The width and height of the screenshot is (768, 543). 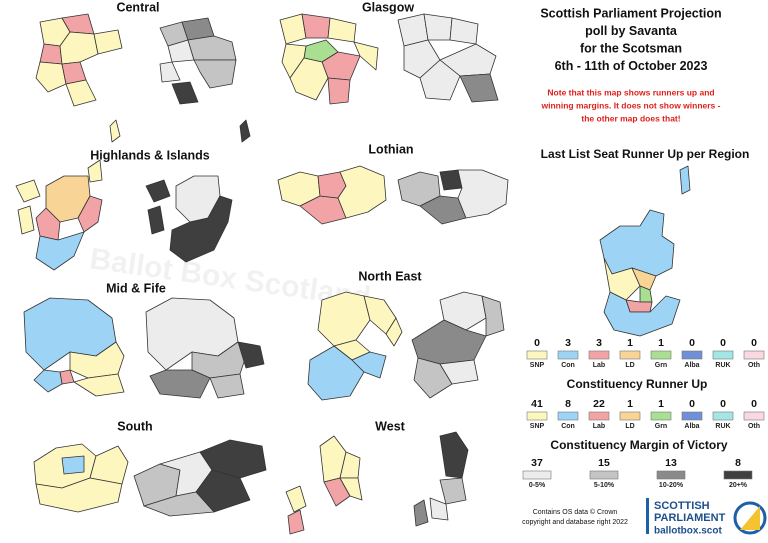 What do you see at coordinates (682, 506) in the screenshot?
I see `logo-text: SCOTTISH` at bounding box center [682, 506].